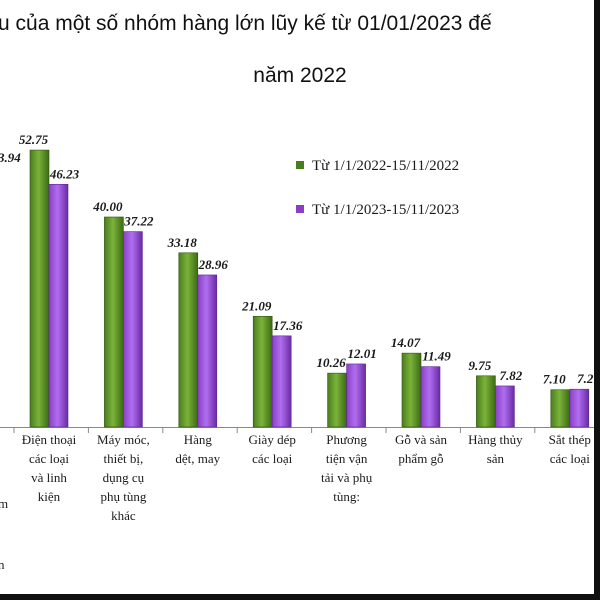  Describe the element at coordinates (213, 264) in the screenshot. I see `data-label-2023-2: 28.96` at that location.